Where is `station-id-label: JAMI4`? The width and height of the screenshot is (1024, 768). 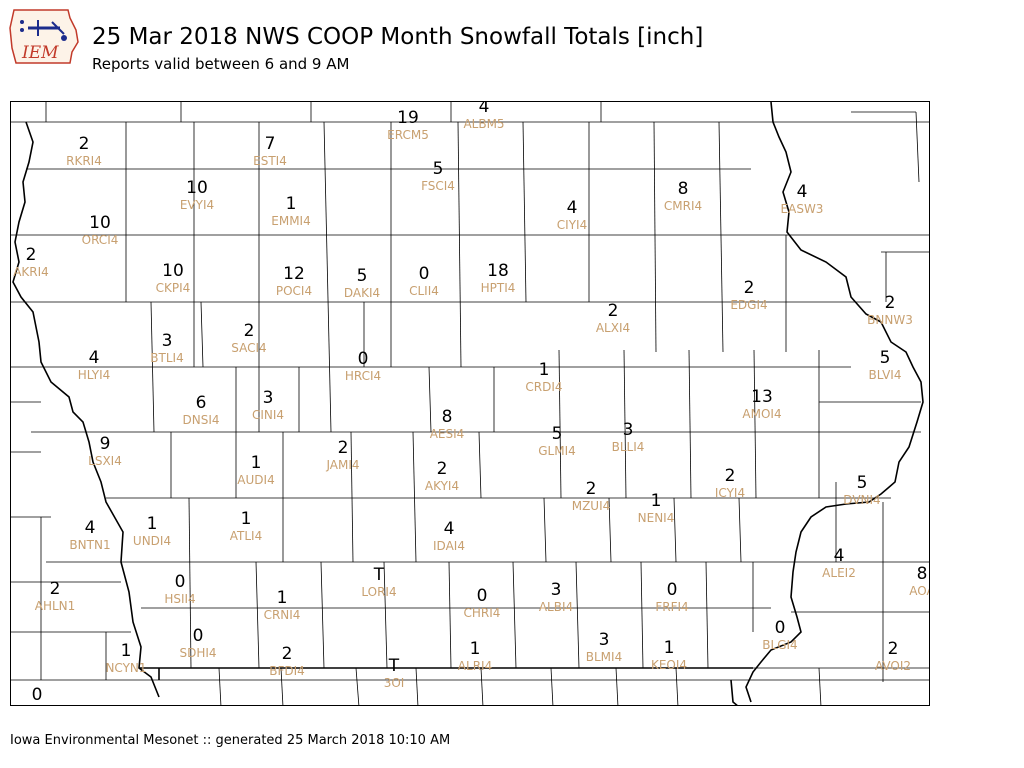
station-id-label: JAMI4 is located at coordinates (342, 465).